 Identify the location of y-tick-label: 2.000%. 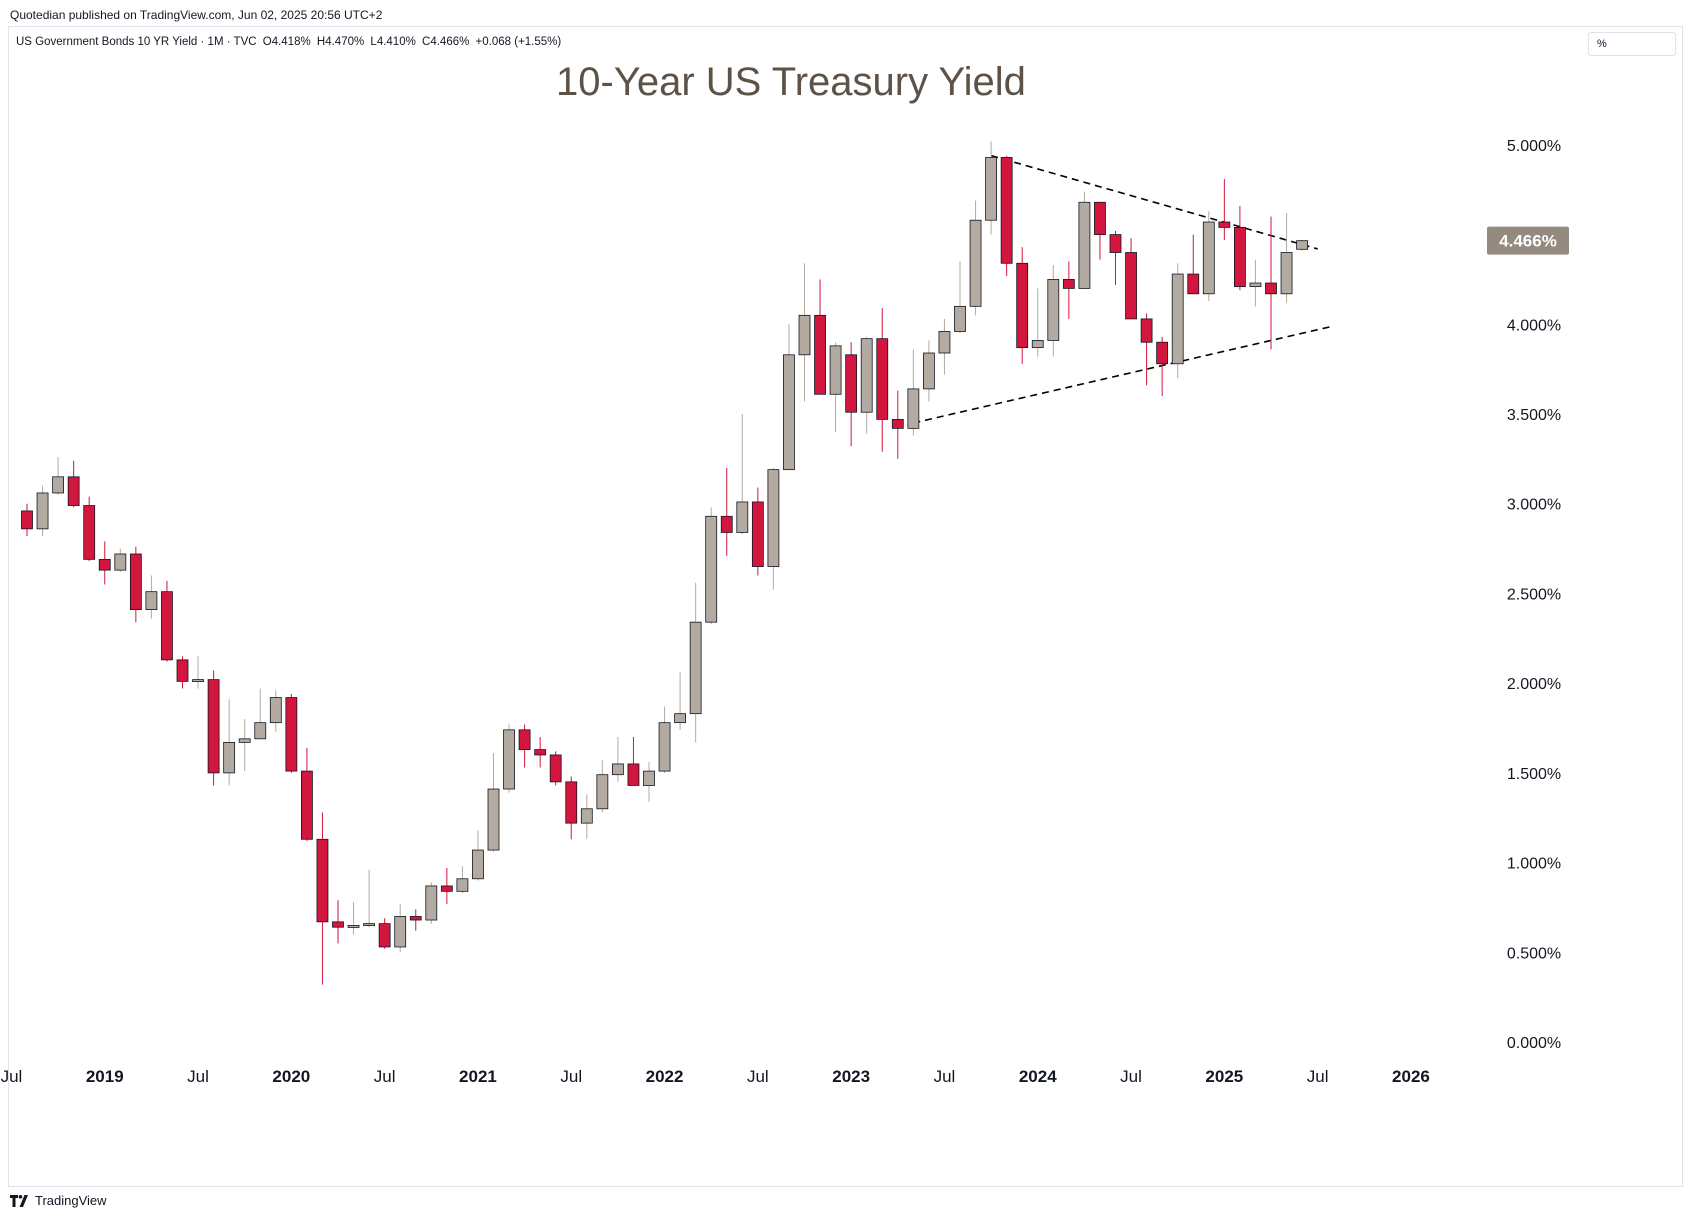
(1534, 684).